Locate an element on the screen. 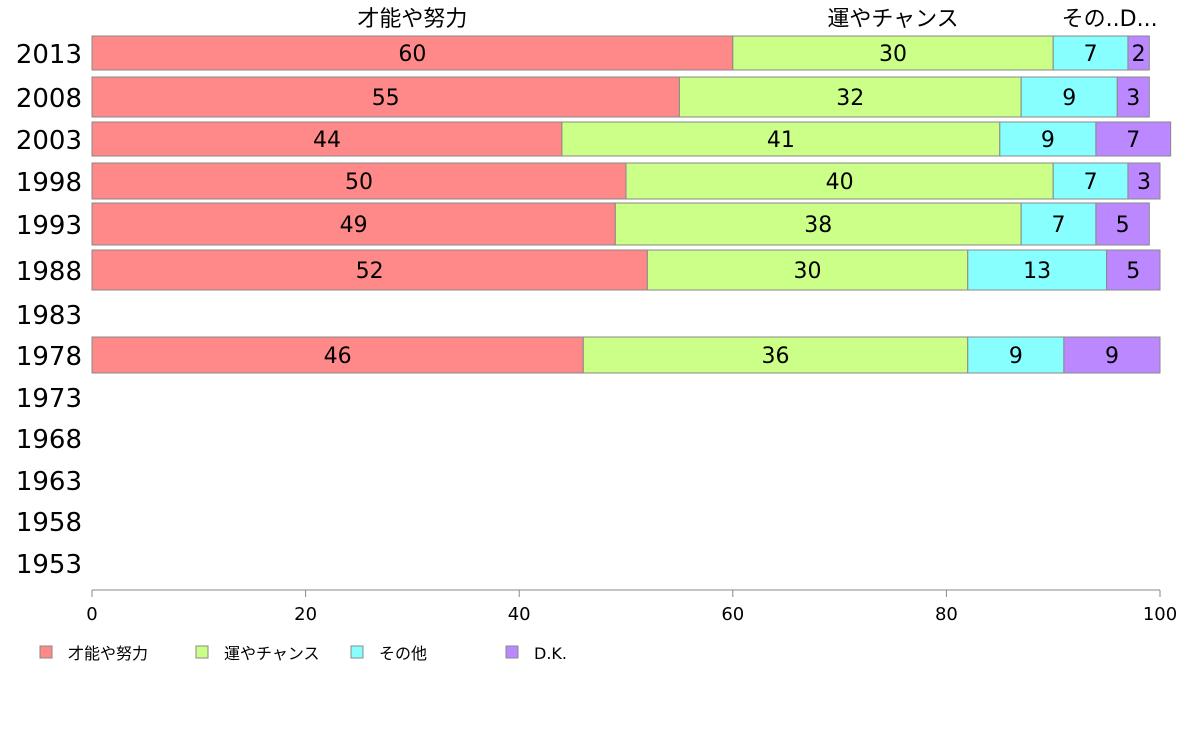 This screenshot has width=1188, height=740. data-label: 46 is located at coordinates (338, 356).